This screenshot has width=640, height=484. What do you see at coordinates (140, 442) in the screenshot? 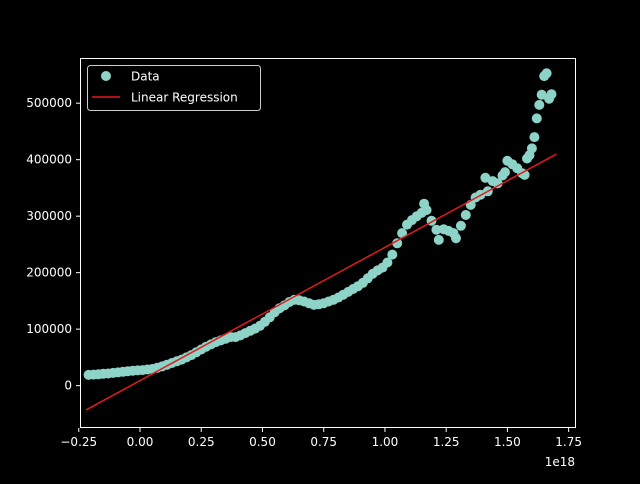
I see `x-tick-label: 0.00` at bounding box center [140, 442].